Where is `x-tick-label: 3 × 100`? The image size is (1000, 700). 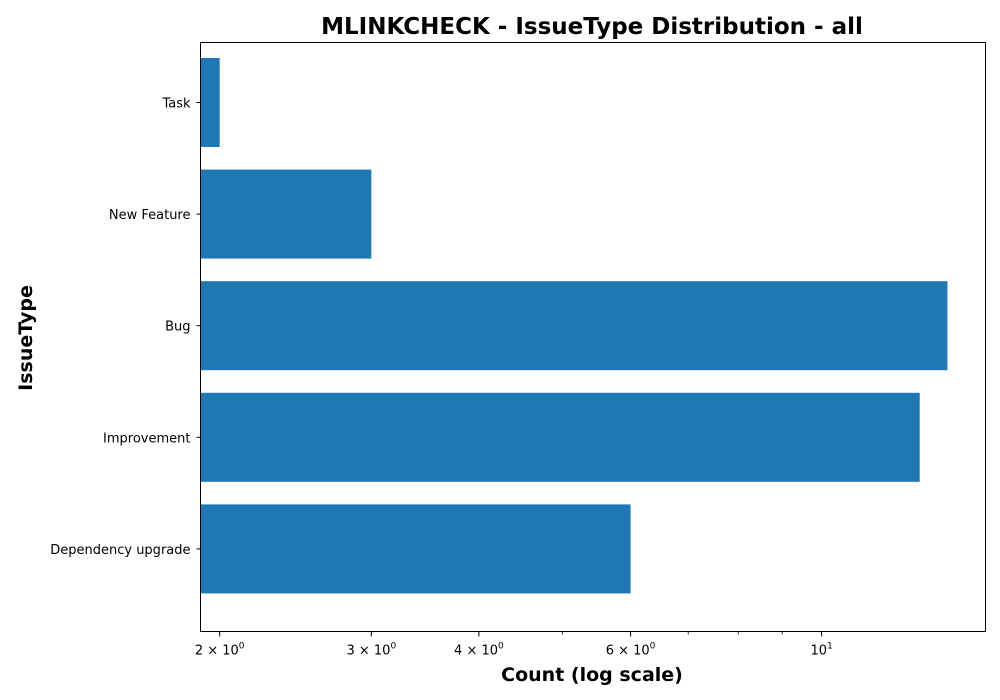
x-tick-label: 3 × 100 is located at coordinates (371, 650).